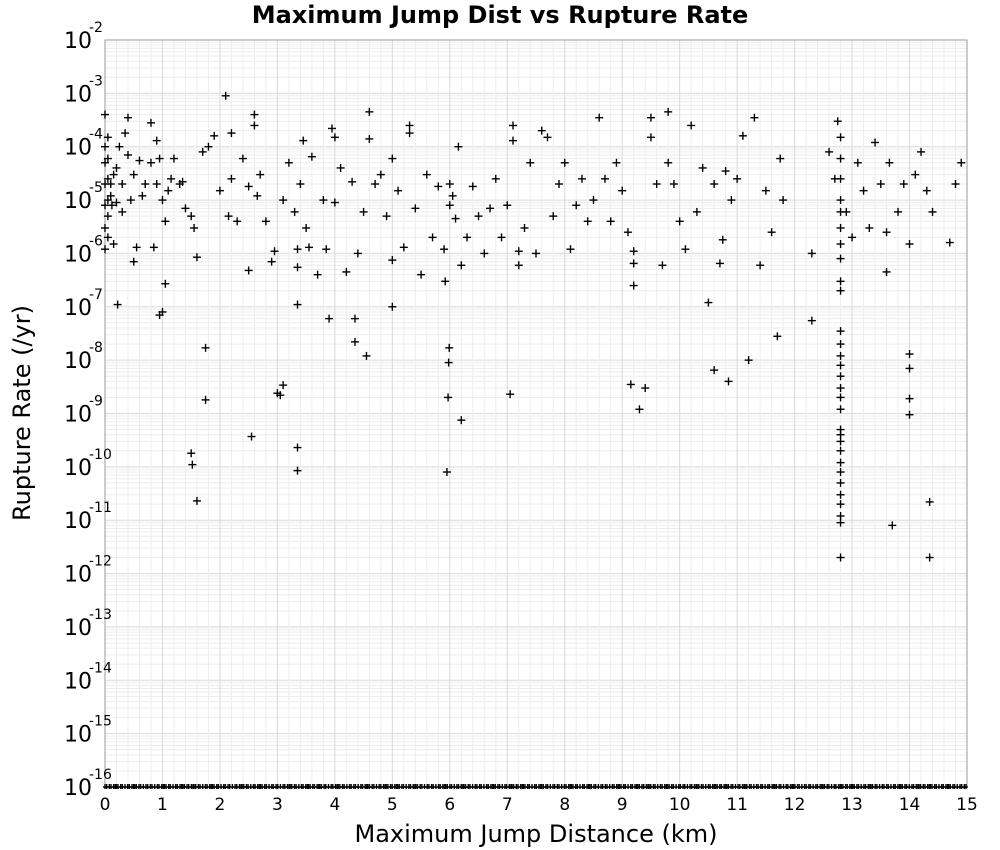 The image size is (1000, 850). Describe the element at coordinates (83, 37) in the screenshot. I see `y-tick-label: 10⁻²` at that location.